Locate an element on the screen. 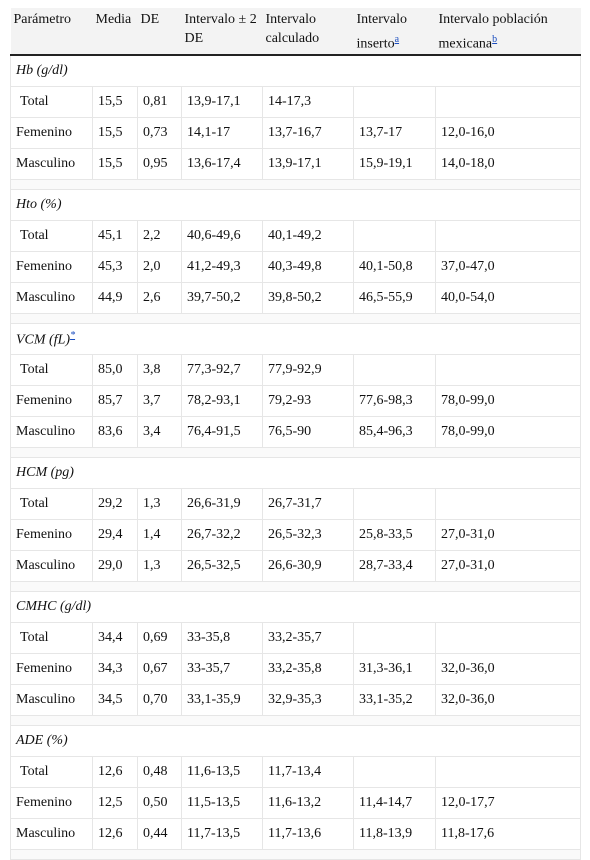 This screenshot has width=590, height=860. column-header: Intervalo calculado is located at coordinates (308, 32).